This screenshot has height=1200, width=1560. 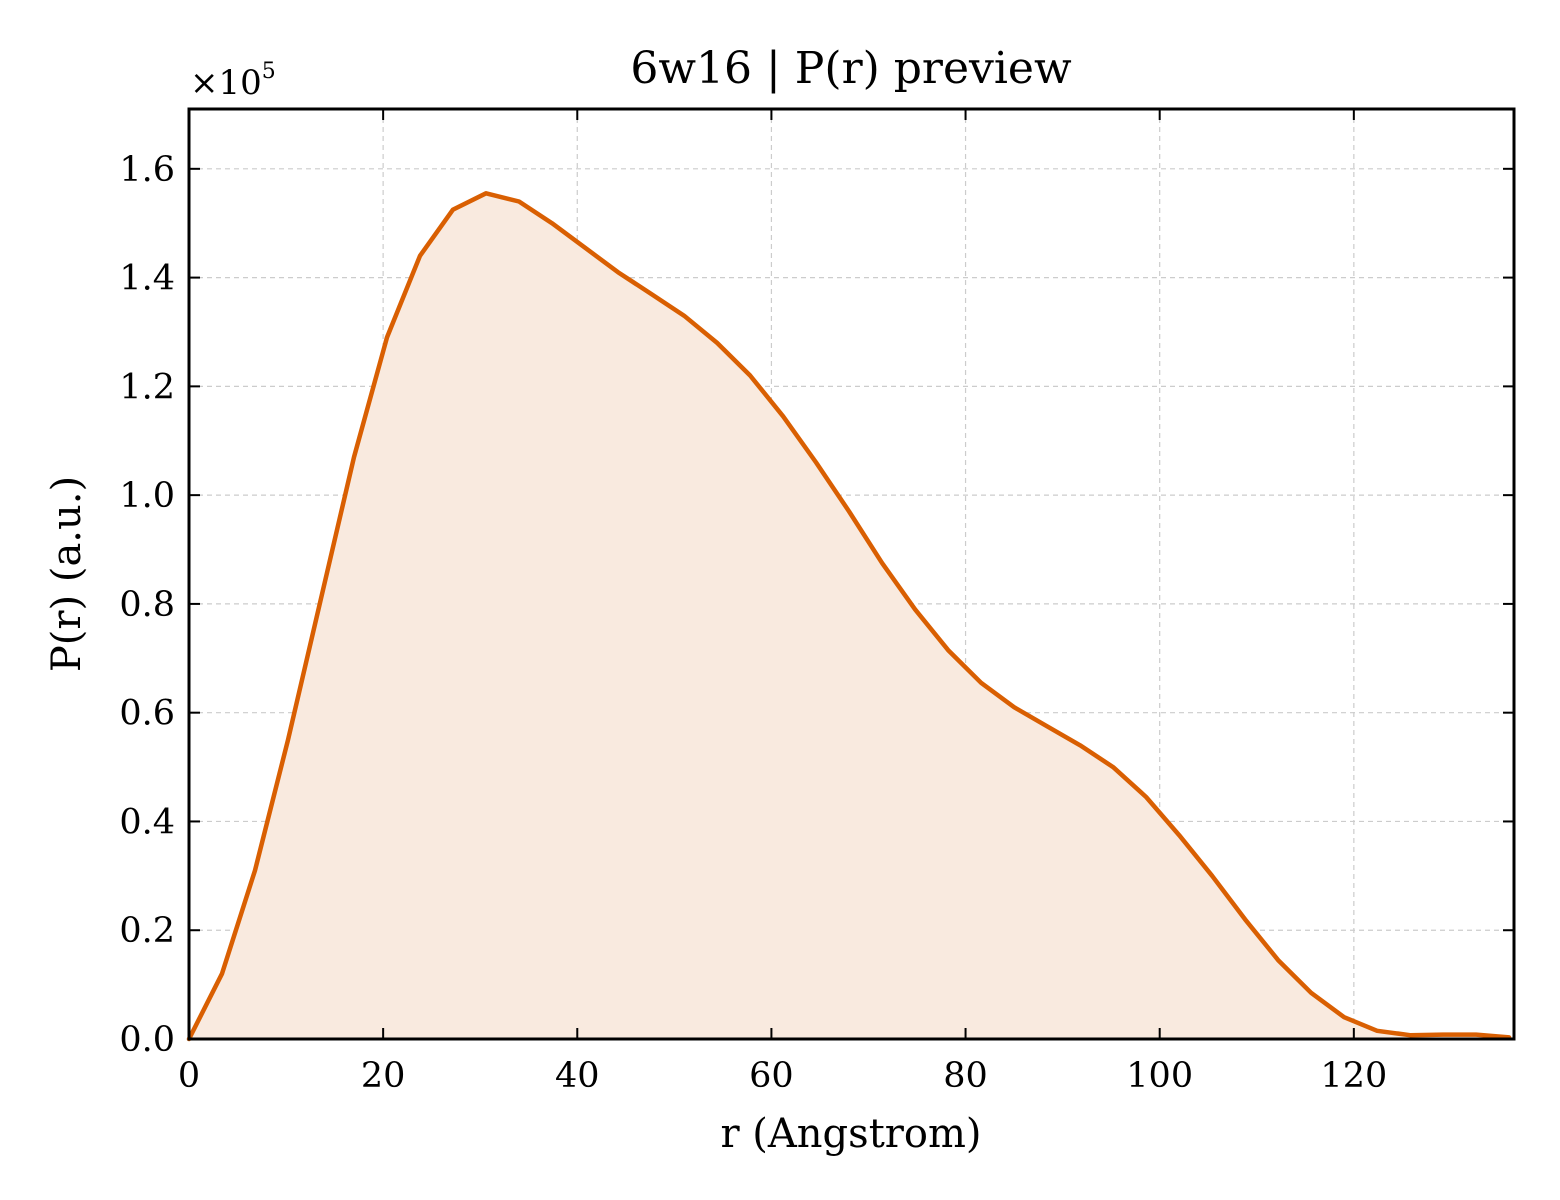 What do you see at coordinates (269, 71) in the screenshot?
I see `y-axis-multiplier-exponent: 5` at bounding box center [269, 71].